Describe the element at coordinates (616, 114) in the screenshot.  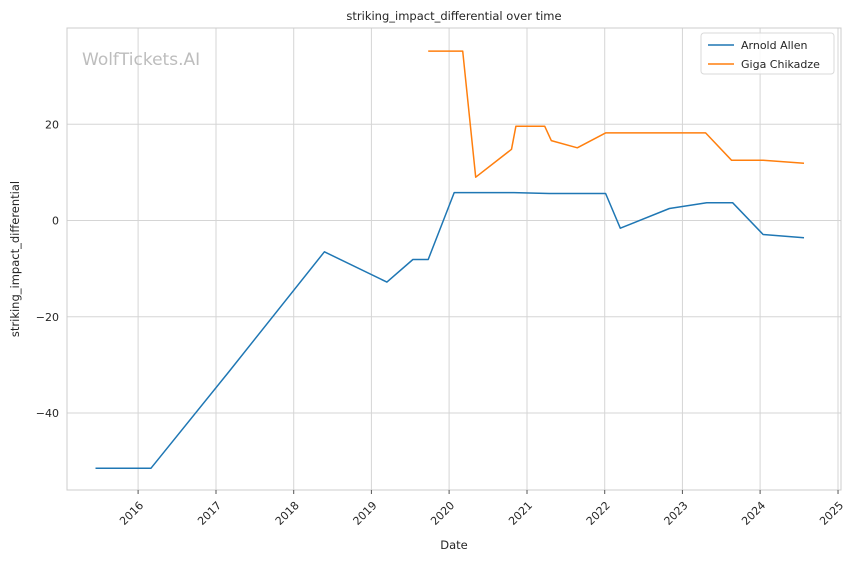
I see `series-line-giga-chikadze` at that location.